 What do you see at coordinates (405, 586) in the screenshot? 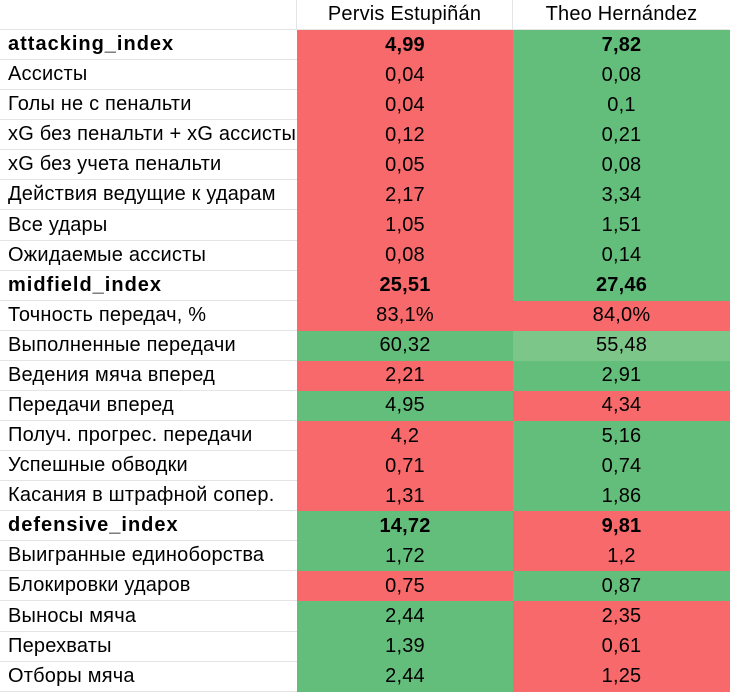
I see `value-cell: 0,75` at bounding box center [405, 586].